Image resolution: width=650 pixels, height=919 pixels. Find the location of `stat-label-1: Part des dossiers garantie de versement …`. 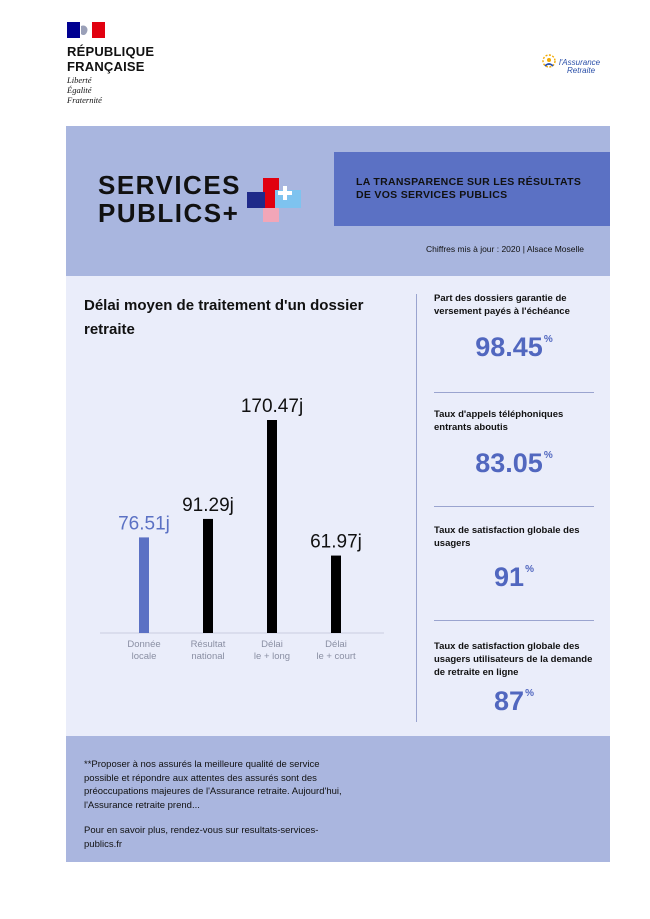

stat-label-1: Part des dossiers garantie de versement … is located at coordinates (502, 305).